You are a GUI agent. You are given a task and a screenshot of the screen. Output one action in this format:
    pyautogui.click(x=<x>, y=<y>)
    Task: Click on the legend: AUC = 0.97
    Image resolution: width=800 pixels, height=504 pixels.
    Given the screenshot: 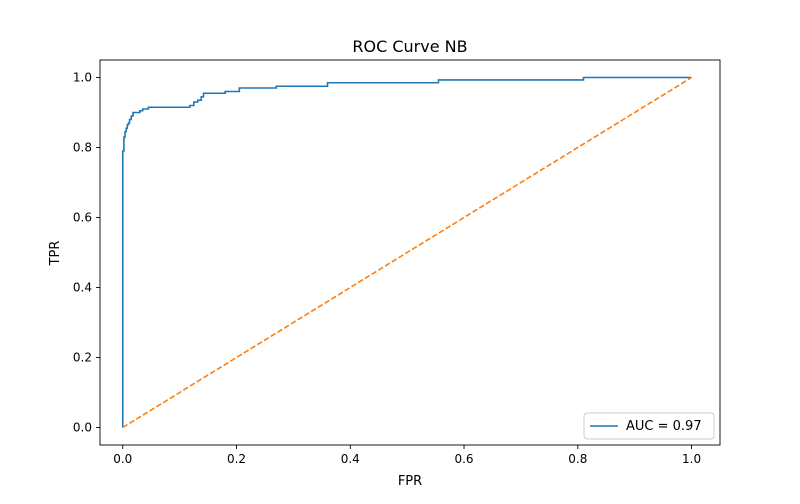 What is the action you would take?
    pyautogui.click(x=649, y=426)
    